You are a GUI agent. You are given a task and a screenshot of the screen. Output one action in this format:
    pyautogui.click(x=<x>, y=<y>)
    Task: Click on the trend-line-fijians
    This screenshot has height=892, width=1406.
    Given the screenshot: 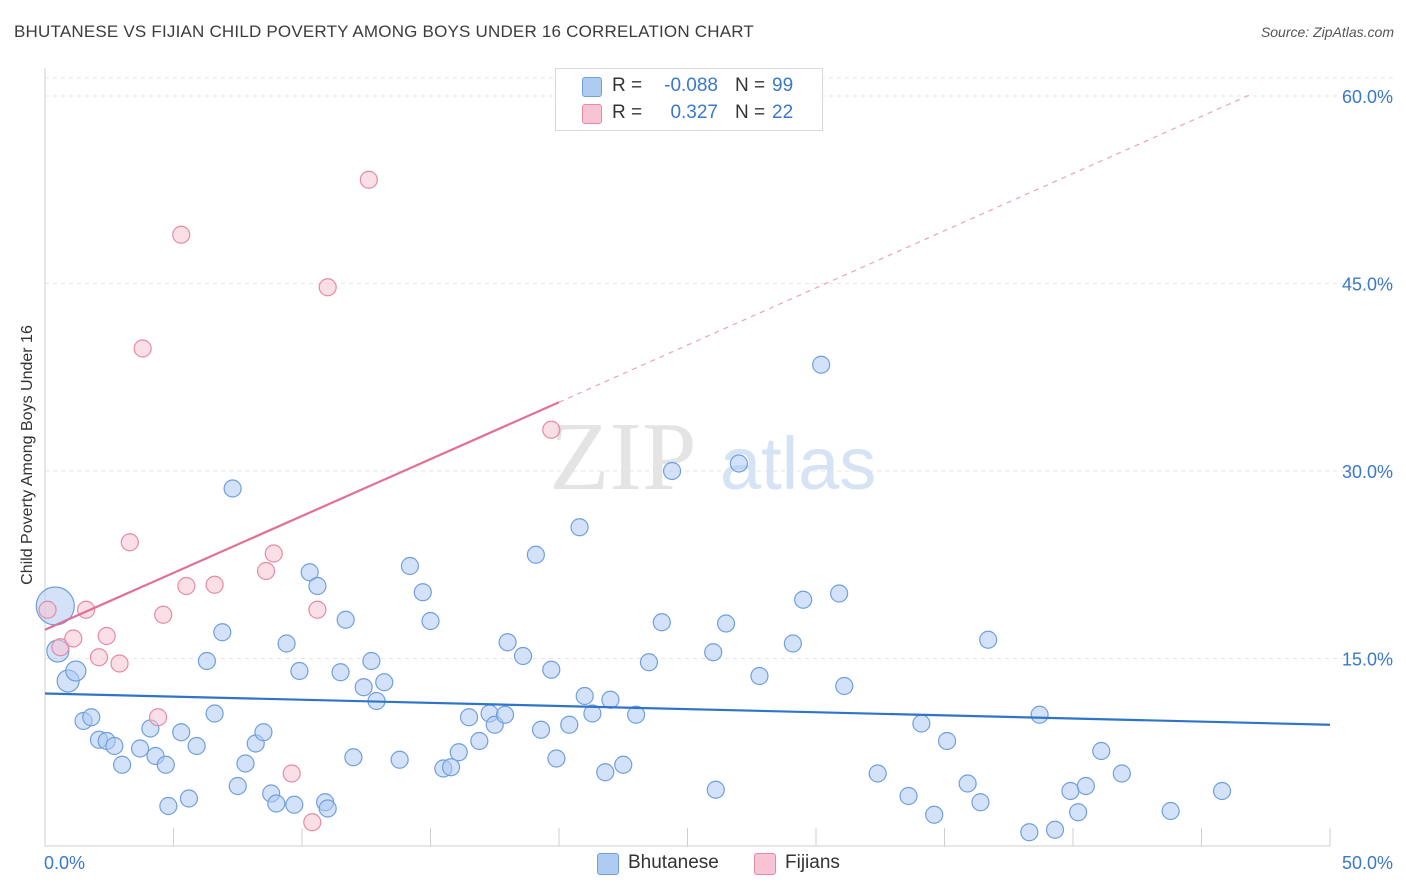 What is the action you would take?
    pyautogui.click(x=302, y=516)
    